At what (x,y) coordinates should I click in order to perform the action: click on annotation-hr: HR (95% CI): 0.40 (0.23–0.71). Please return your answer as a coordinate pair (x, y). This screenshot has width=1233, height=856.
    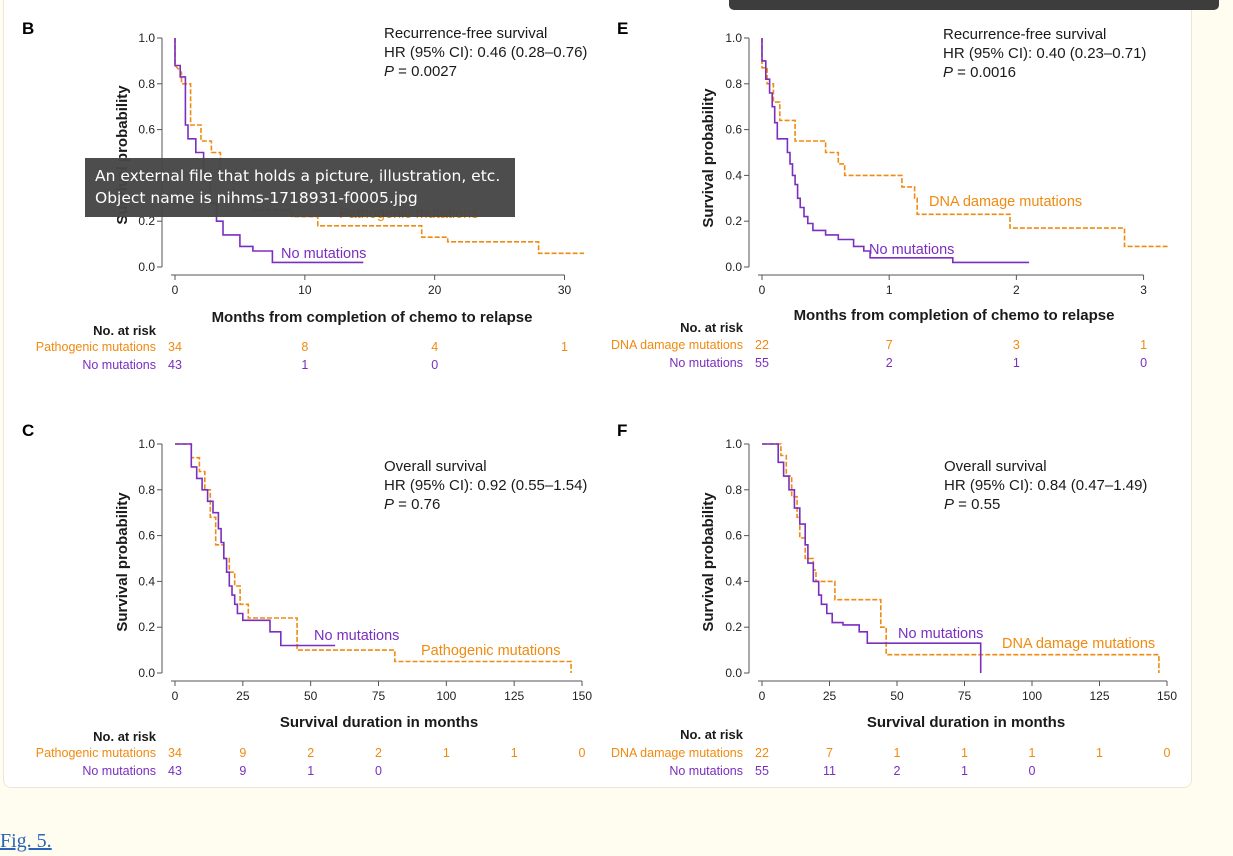
    Looking at the image, I should click on (1044, 53).